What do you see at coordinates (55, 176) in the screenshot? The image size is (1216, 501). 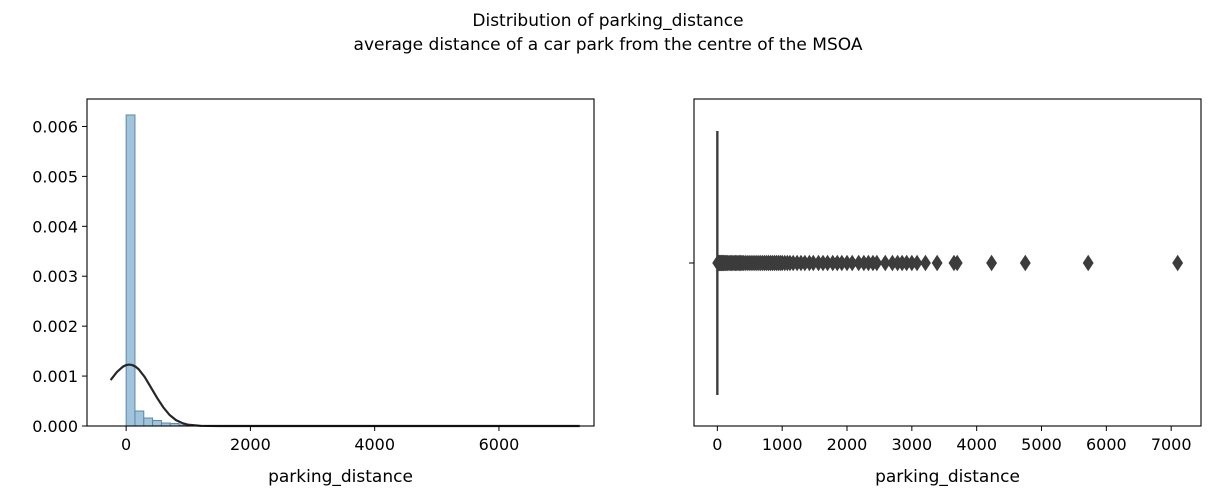 I see `y-tick-label: 0.005` at bounding box center [55, 176].